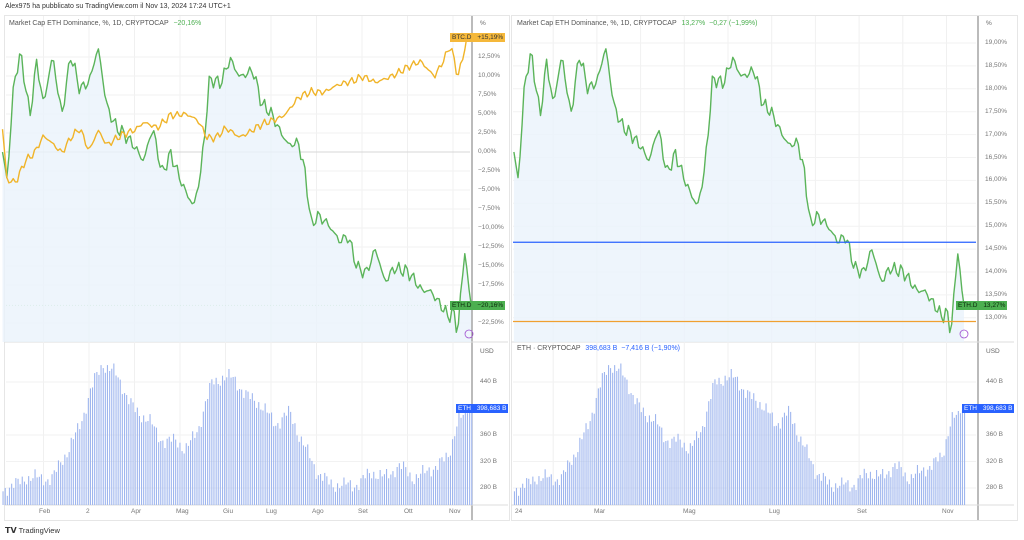 This screenshot has height=540, width=1024. I want to click on volume-tick-label: 280 B, so click(488, 487).